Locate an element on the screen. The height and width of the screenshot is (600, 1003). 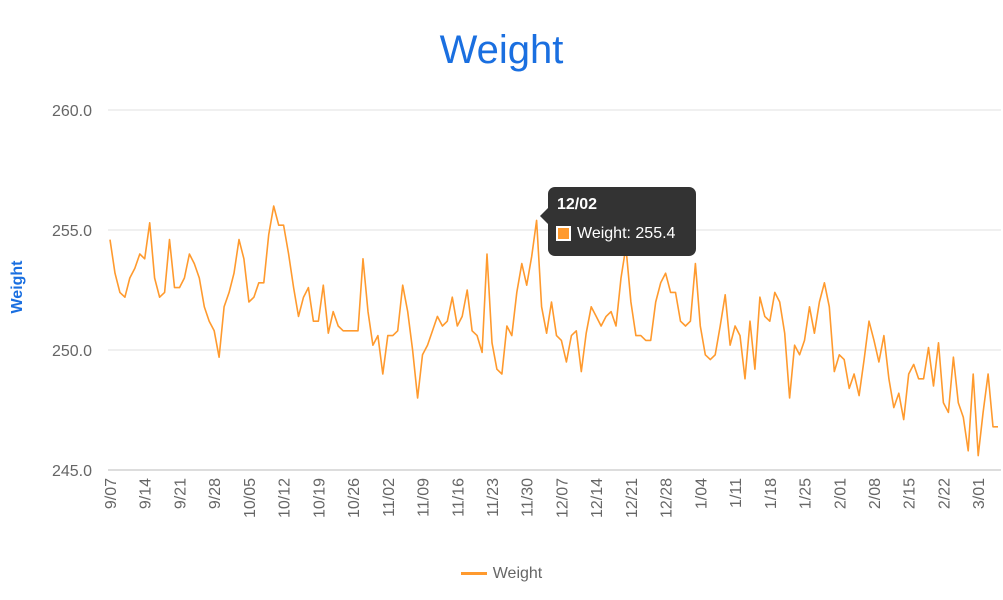
legend: Weight is located at coordinates (501, 574).